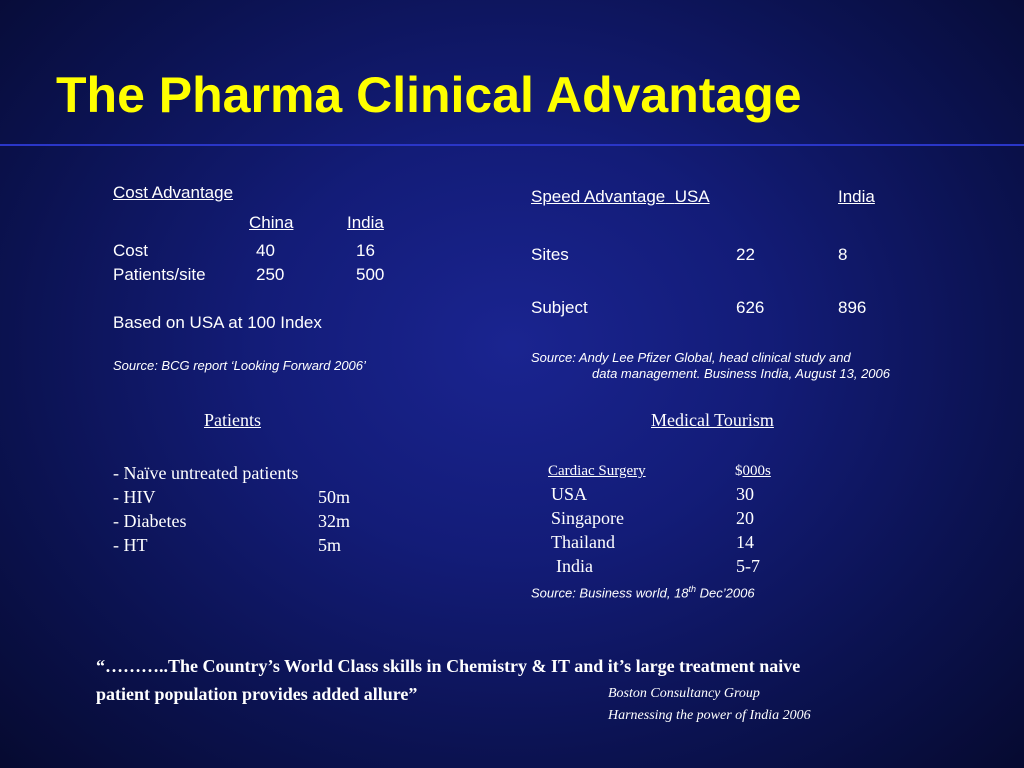 The image size is (1024, 768). What do you see at coordinates (725, 593) in the screenshot?
I see `tourism-source-suffix: Dec’2006` at bounding box center [725, 593].